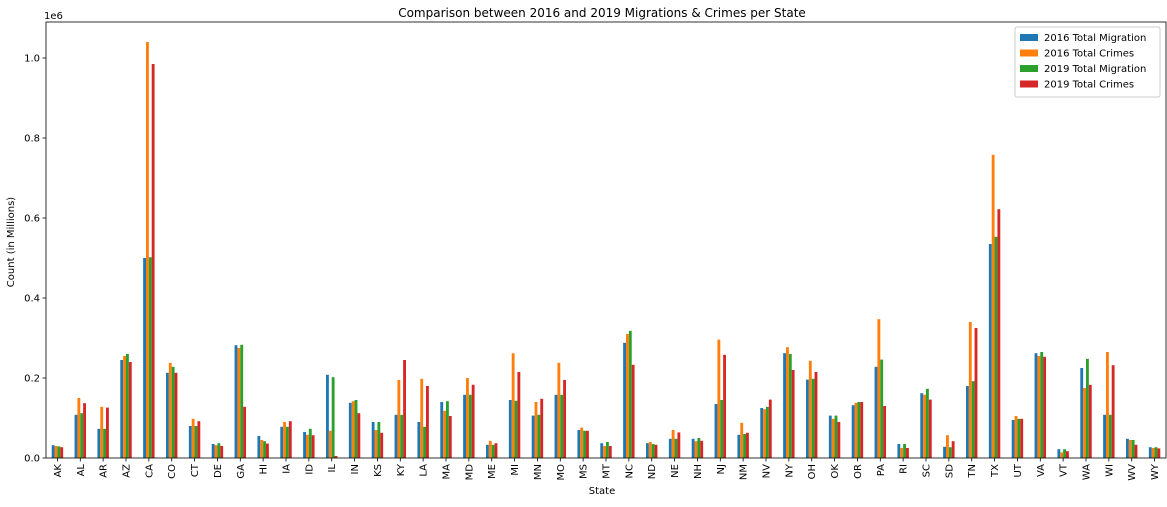 The image size is (1167, 507). Describe the element at coordinates (602, 491) in the screenshot. I see `x-axis-label: State` at that location.